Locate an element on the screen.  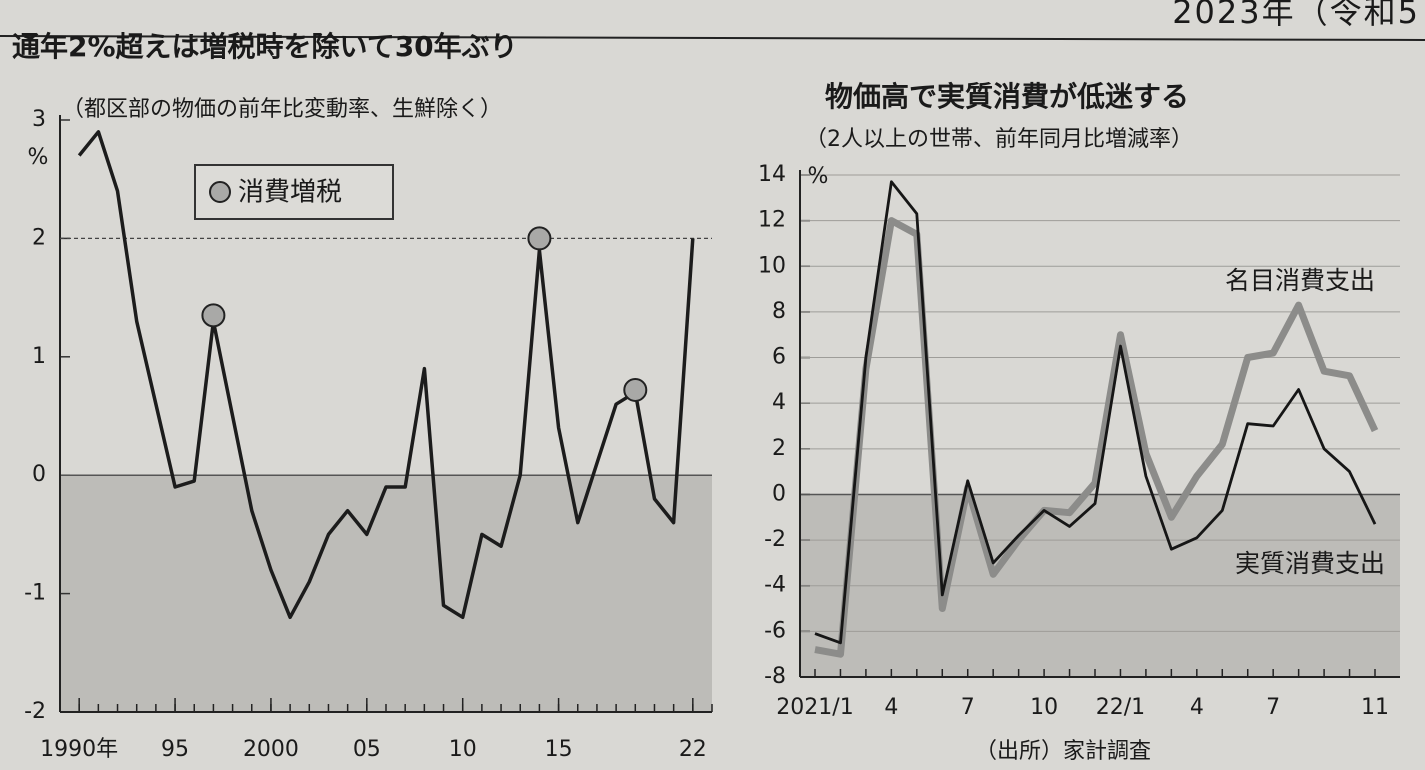
y-tick-label: 3 is located at coordinates (39, 119).